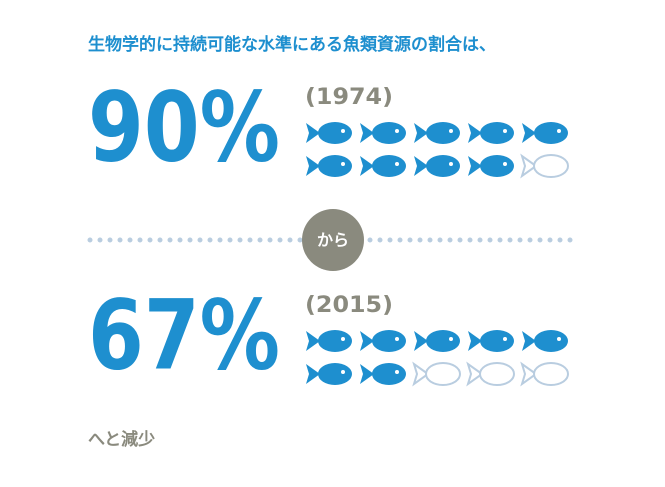 The image size is (665, 487). What do you see at coordinates (121, 439) in the screenshot?
I see `footer: へと減少` at bounding box center [121, 439].